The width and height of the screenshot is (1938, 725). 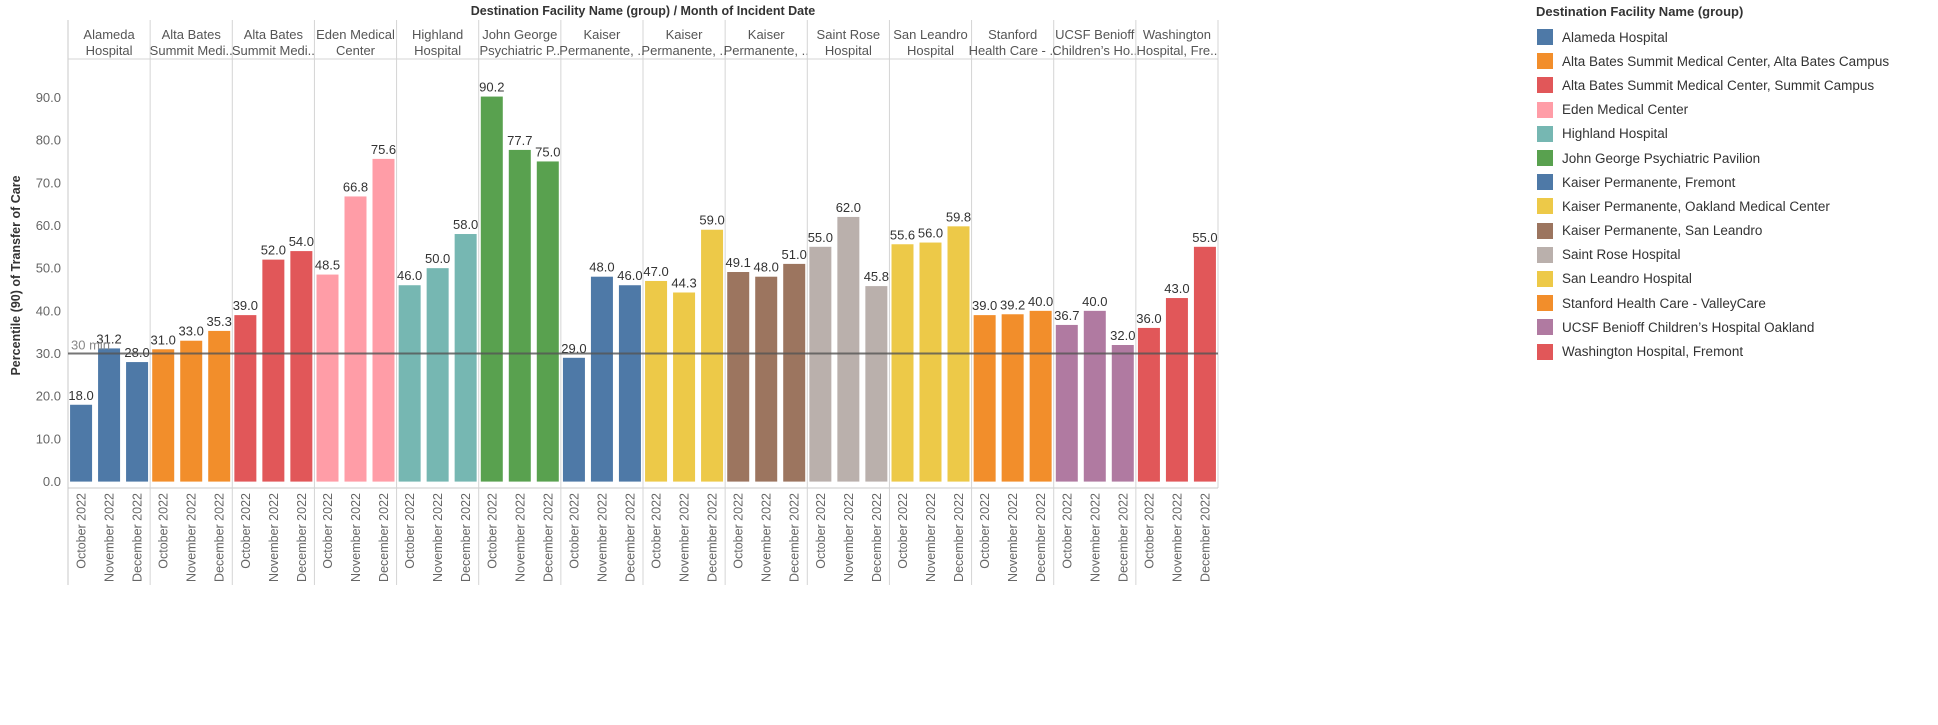 I want to click on legend-item: Stanford Health Care - ValleyCare, so click(x=1736, y=303).